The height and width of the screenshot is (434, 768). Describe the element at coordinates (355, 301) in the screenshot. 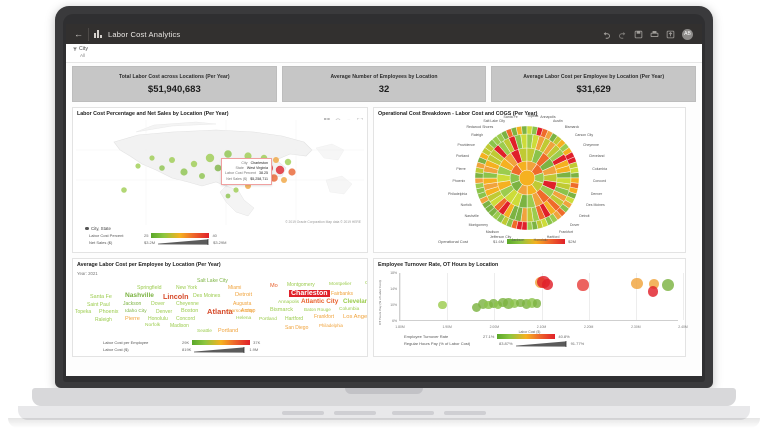

I see `wordcloud-word: Cleveland` at that location.